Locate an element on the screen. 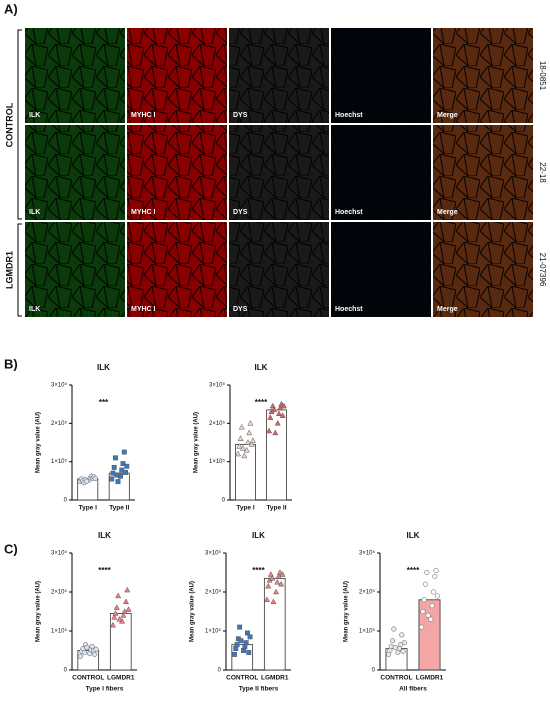  significance: *** is located at coordinates (104, 402).